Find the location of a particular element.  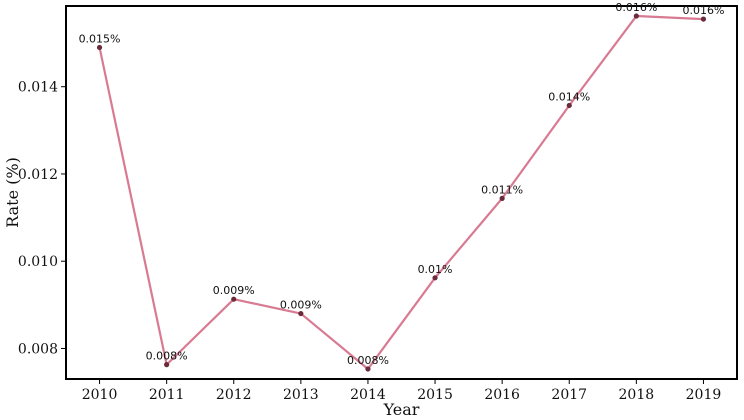

y-tick-label: 0.012 is located at coordinates (38, 175).